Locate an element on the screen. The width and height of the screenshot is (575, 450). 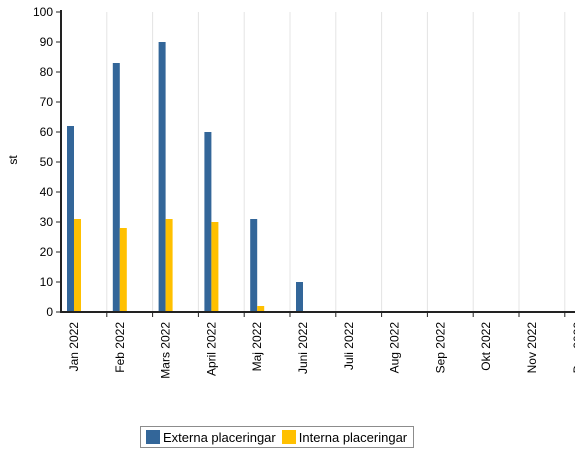
legend-swatch-interna is located at coordinates (288, 437).